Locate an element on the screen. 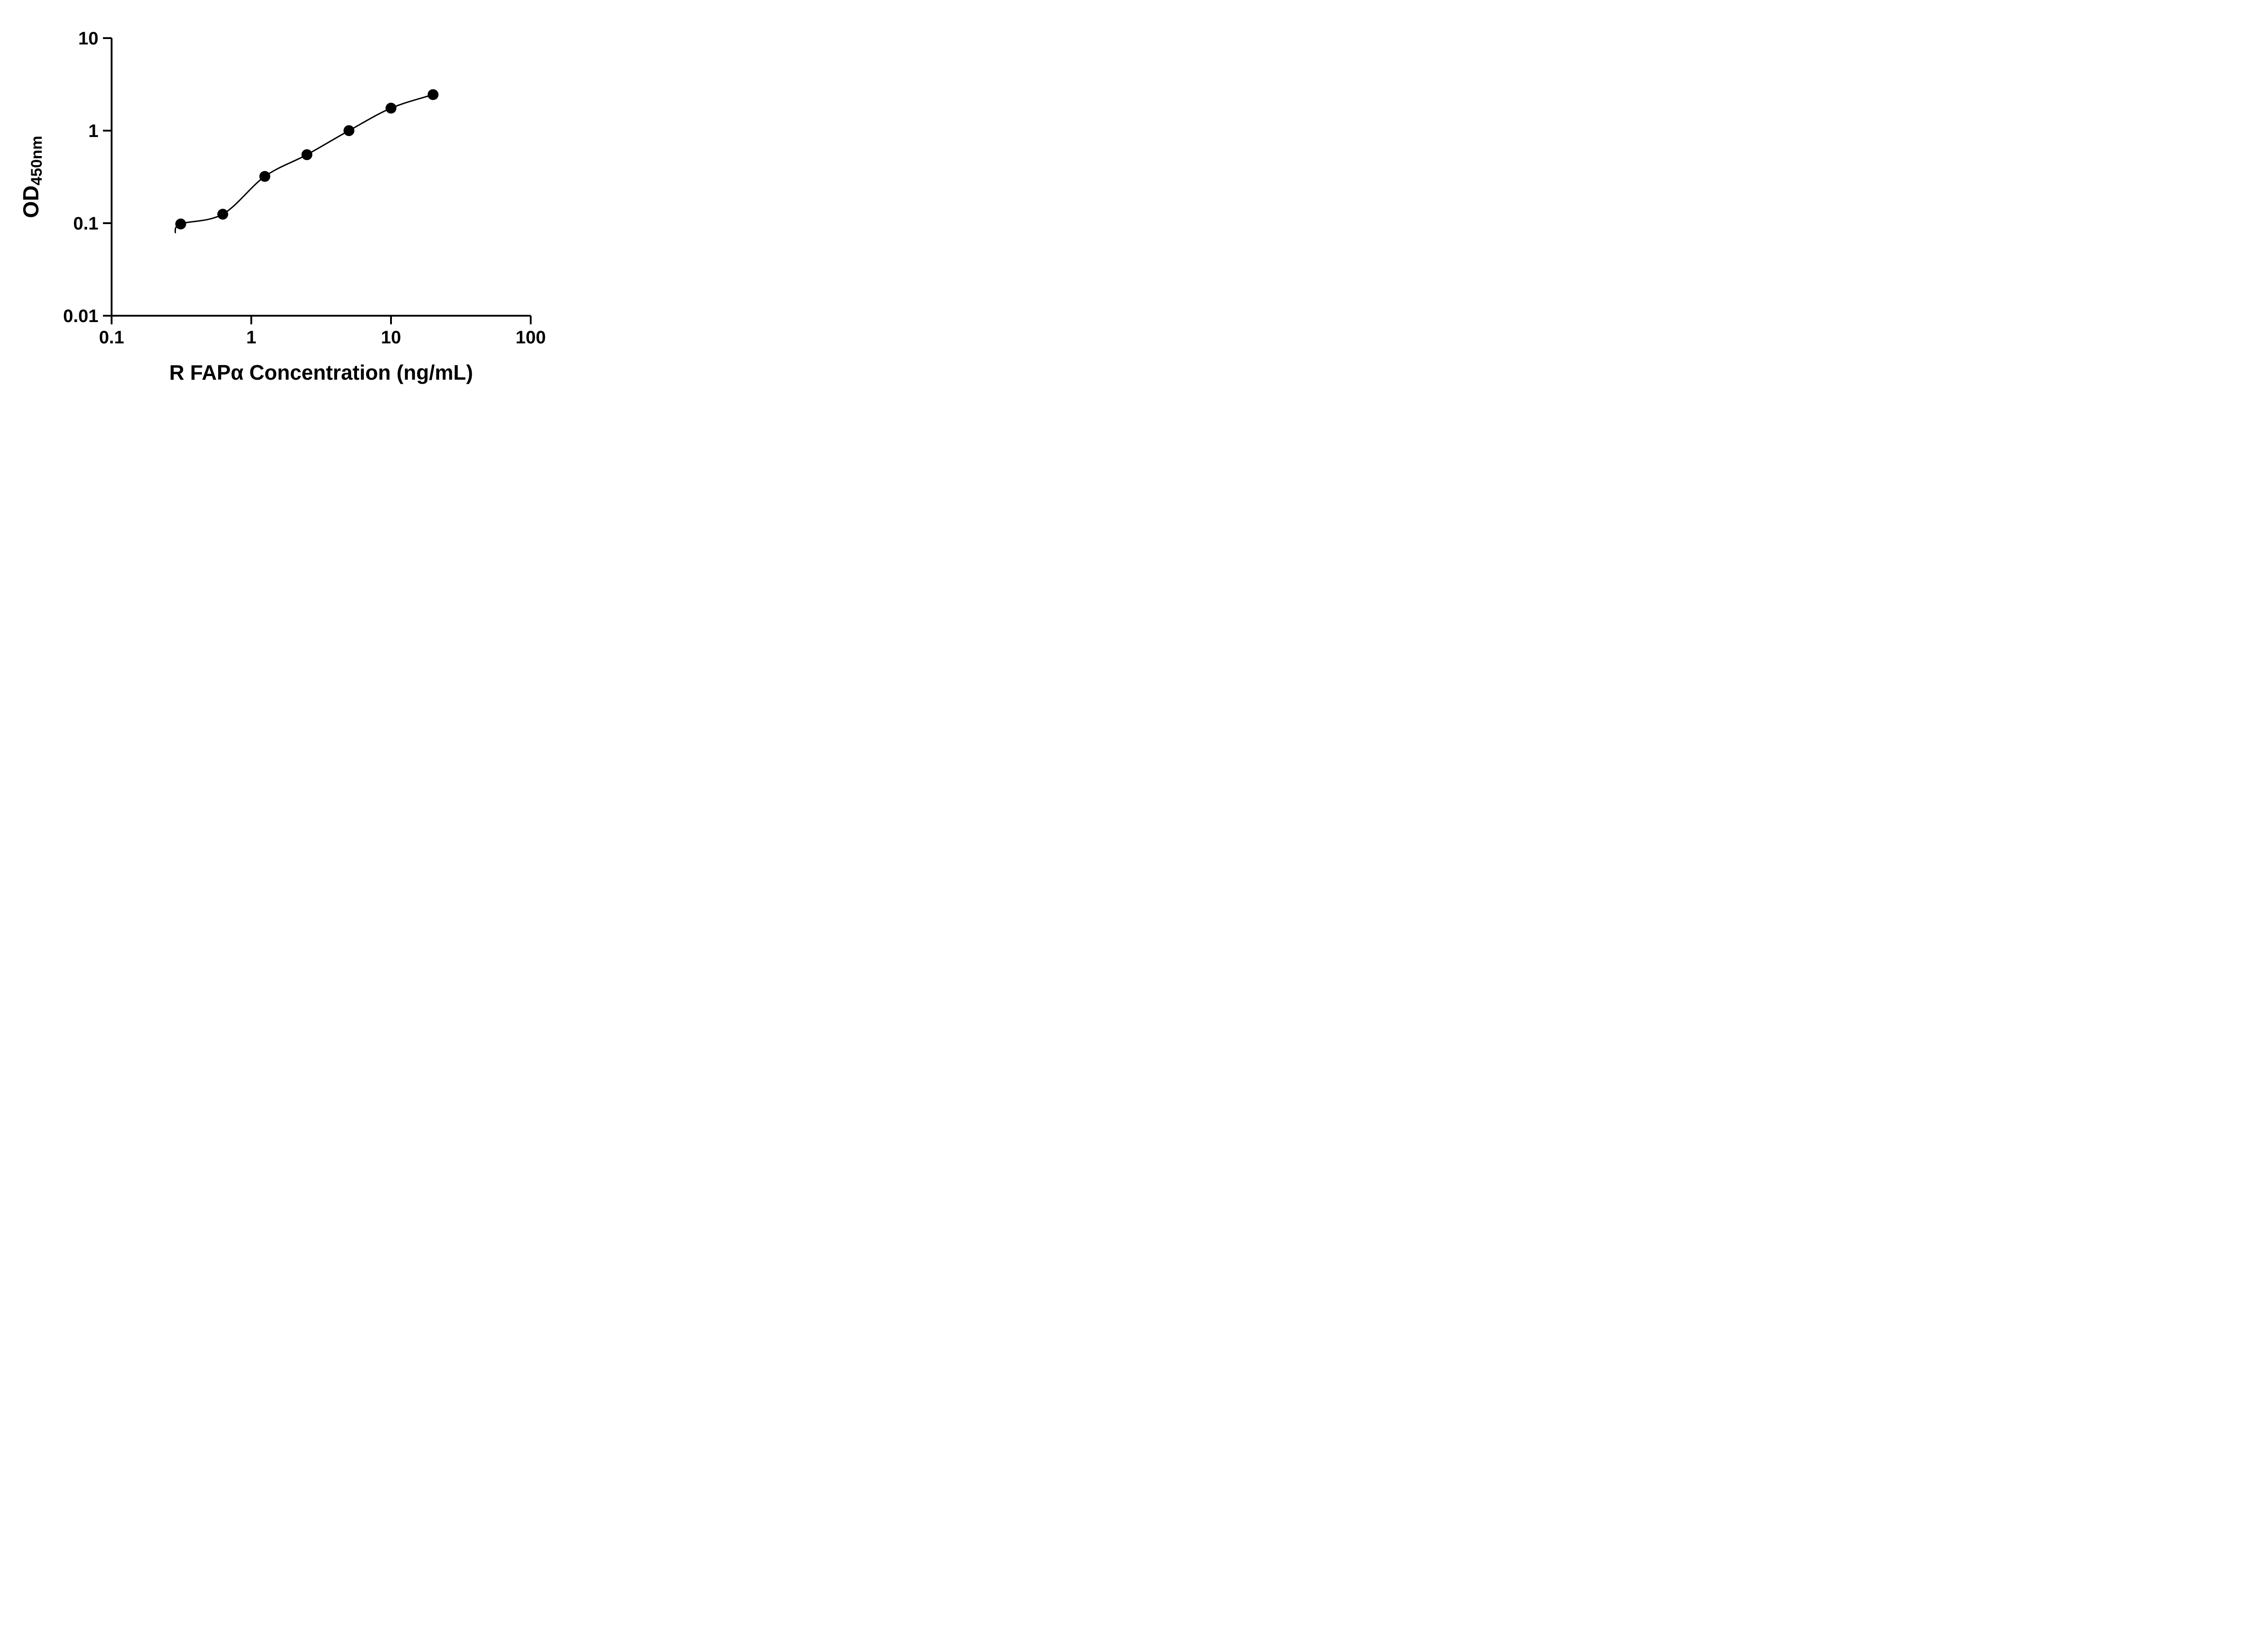 The height and width of the screenshot is (1633, 2268). fit-curve is located at coordinates (304, 164).